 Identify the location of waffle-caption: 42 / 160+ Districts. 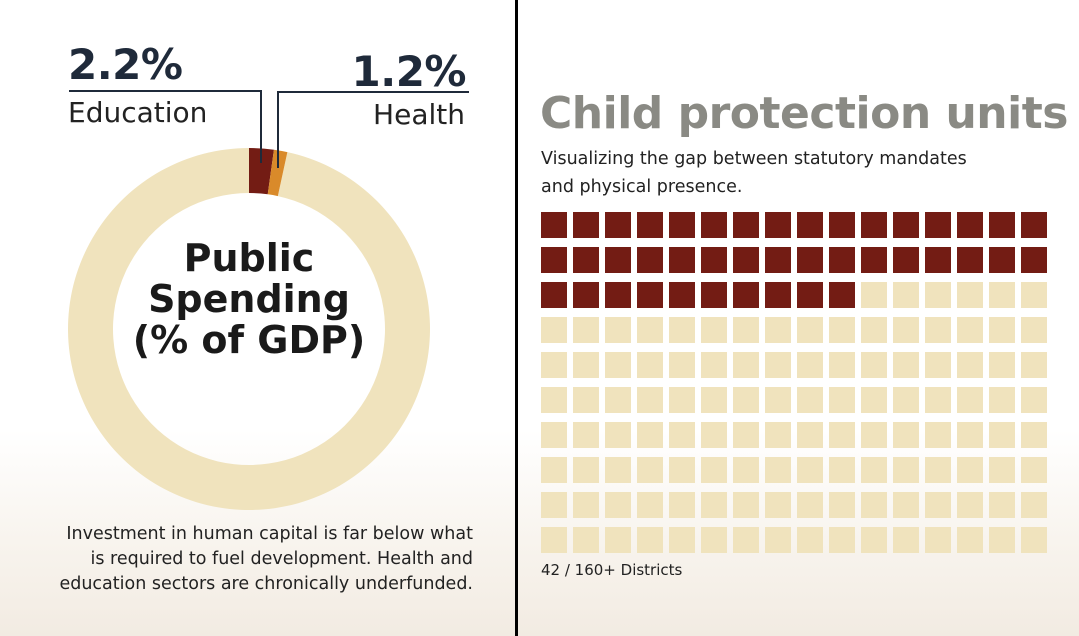
(612, 570).